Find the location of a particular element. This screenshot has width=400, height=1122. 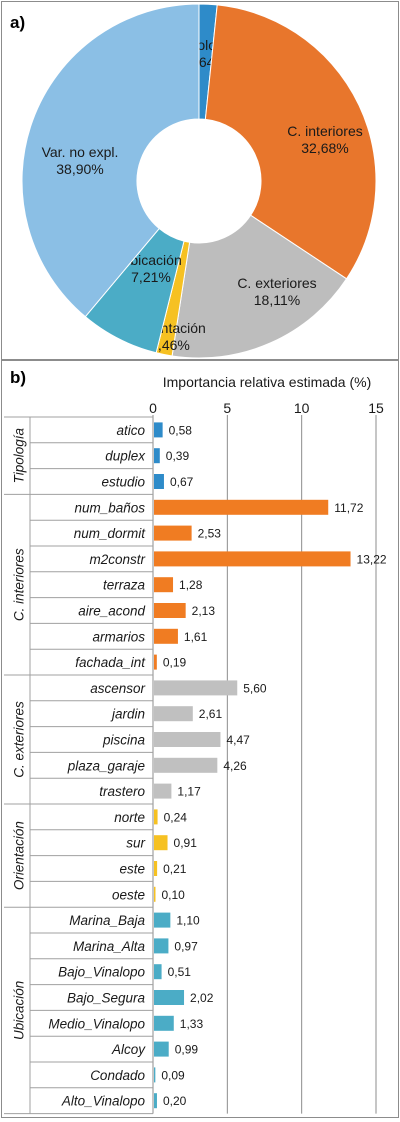

data-label: 1,17 is located at coordinates (189, 792).